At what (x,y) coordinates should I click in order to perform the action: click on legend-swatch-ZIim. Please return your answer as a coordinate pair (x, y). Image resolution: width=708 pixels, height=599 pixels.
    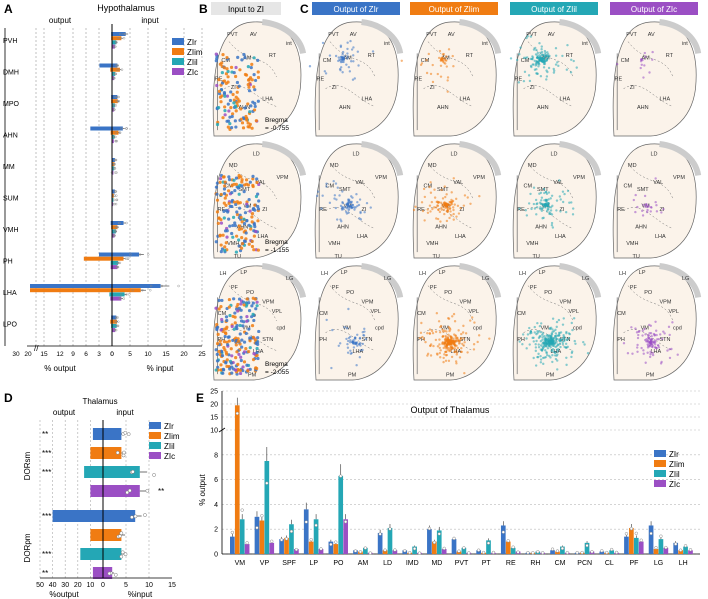
    Looking at the image, I should click on (155, 435).